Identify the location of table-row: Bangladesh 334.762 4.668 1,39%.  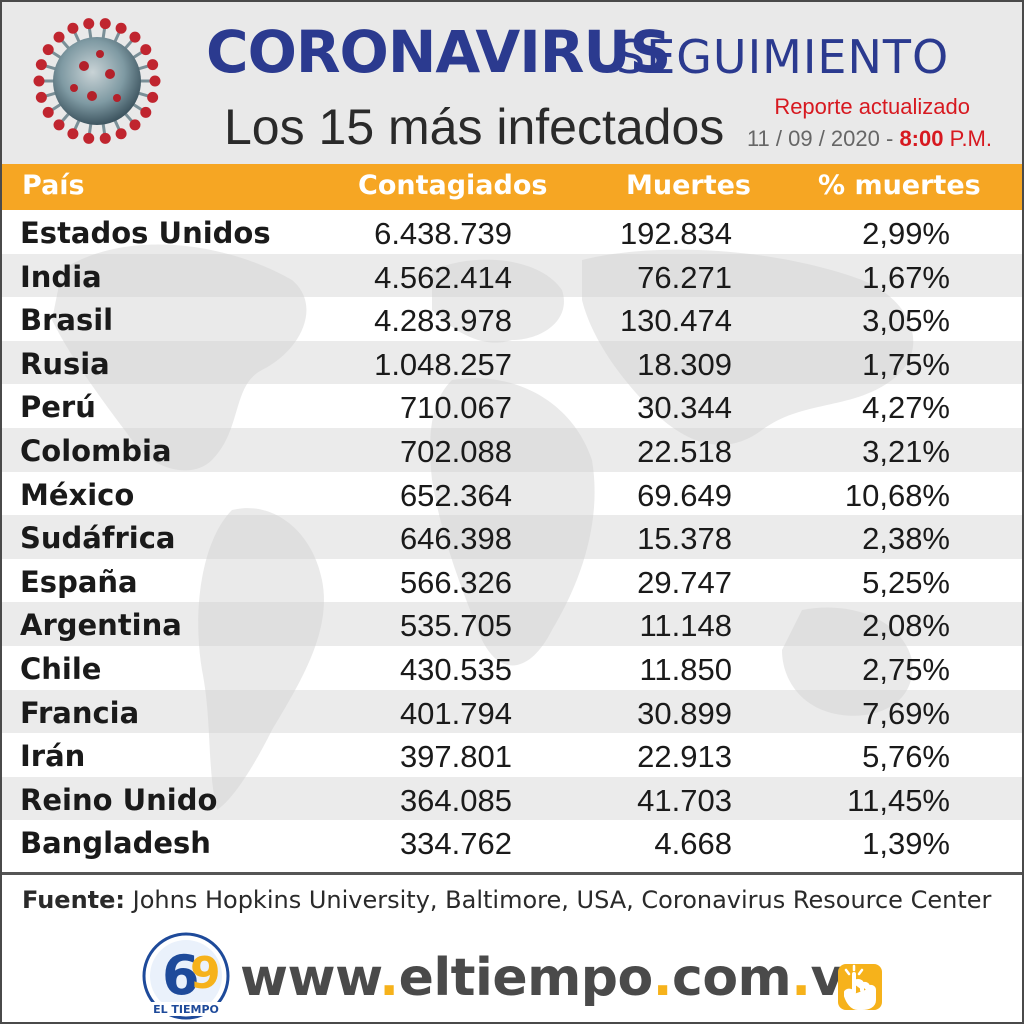
(512, 842).